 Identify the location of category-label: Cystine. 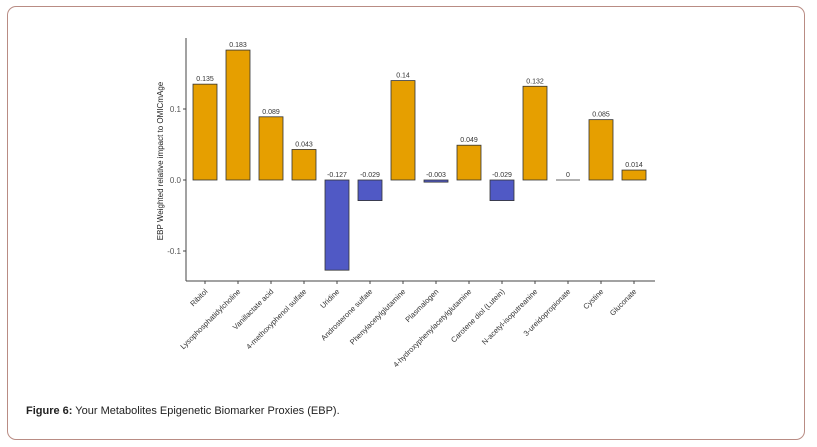
(593, 299).